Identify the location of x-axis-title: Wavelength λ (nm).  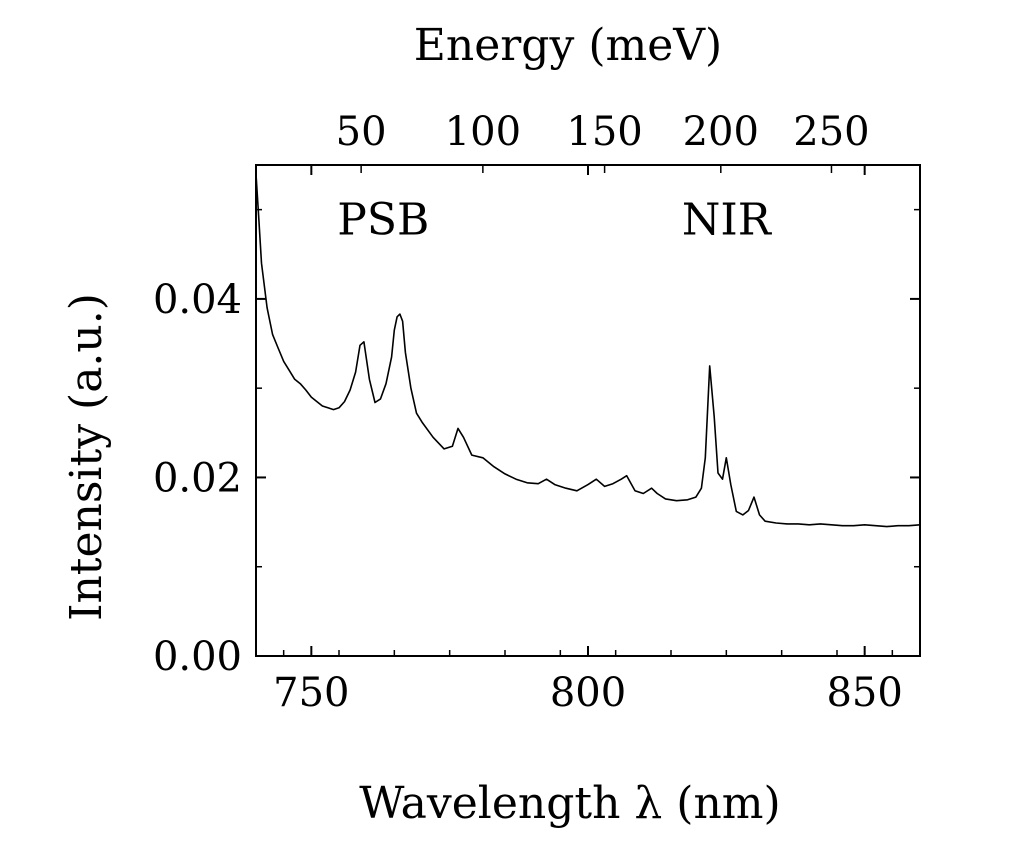
(569, 803).